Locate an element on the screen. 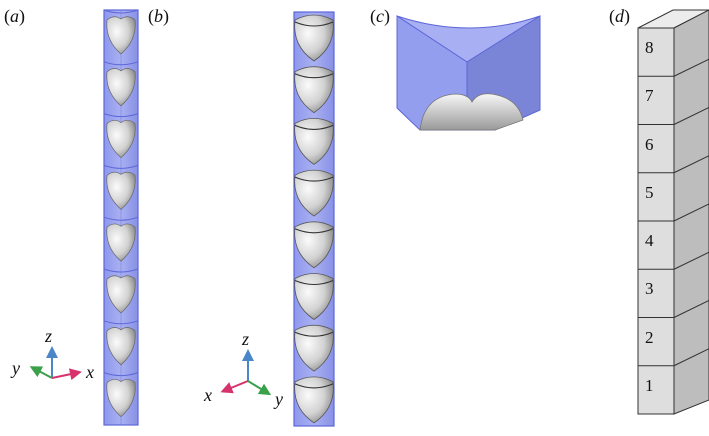 The image size is (709, 436). stack-block-number: 4 is located at coordinates (649, 241).